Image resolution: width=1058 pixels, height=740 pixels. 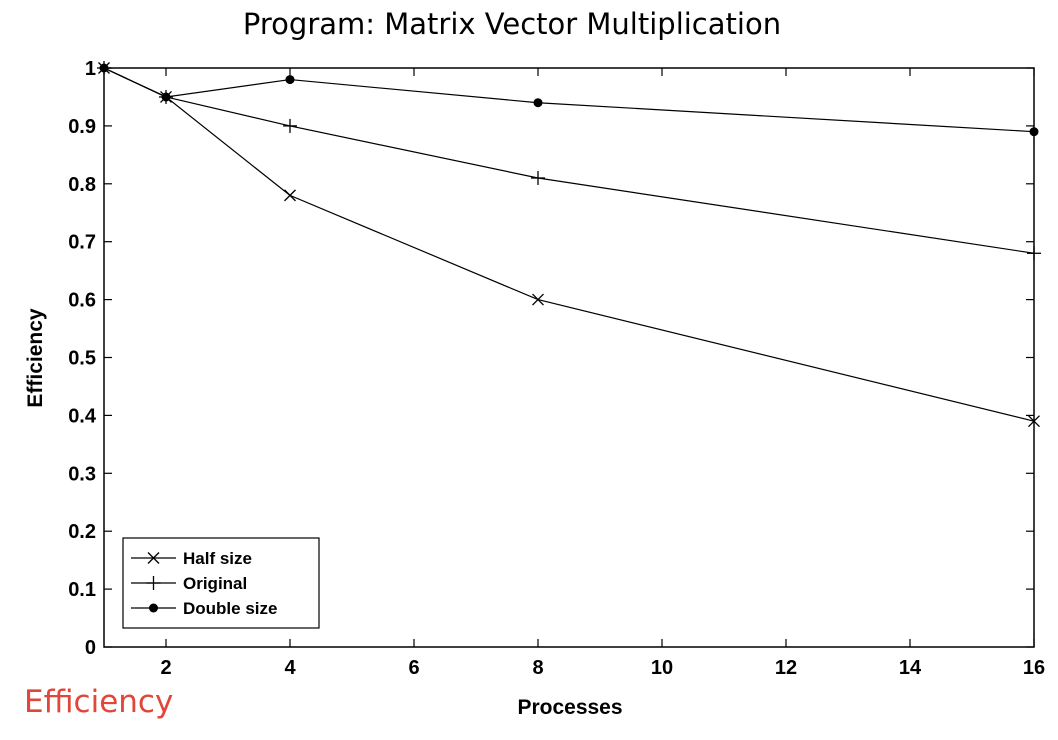 I want to click on legend-marker-plus, so click(x=153, y=583).